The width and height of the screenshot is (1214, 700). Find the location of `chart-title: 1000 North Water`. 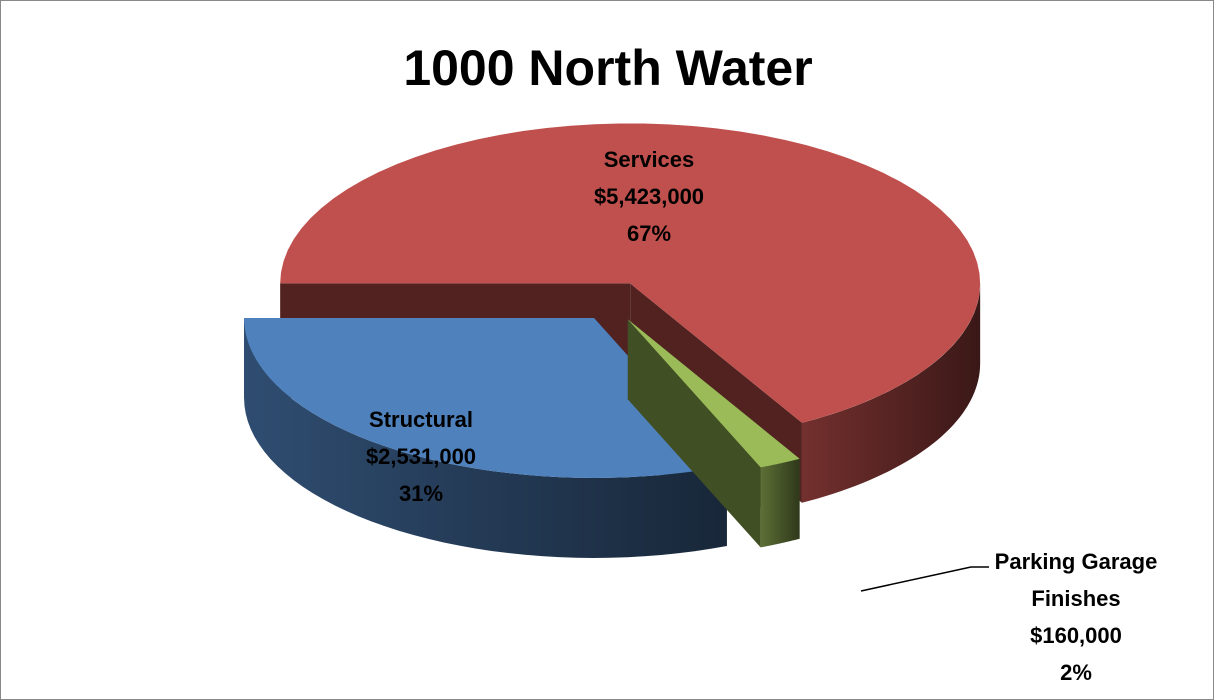

chart-title: 1000 North Water is located at coordinates (608, 68).